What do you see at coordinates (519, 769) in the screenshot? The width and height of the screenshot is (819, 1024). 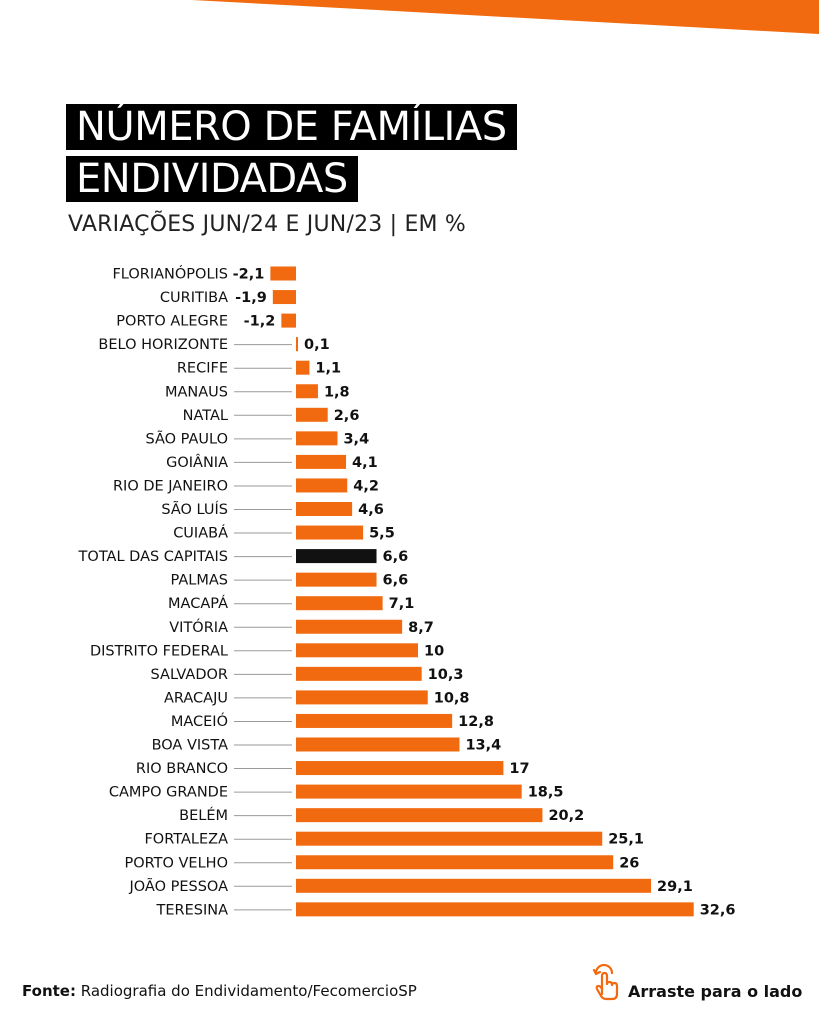 I see `value-label: 17` at bounding box center [519, 769].